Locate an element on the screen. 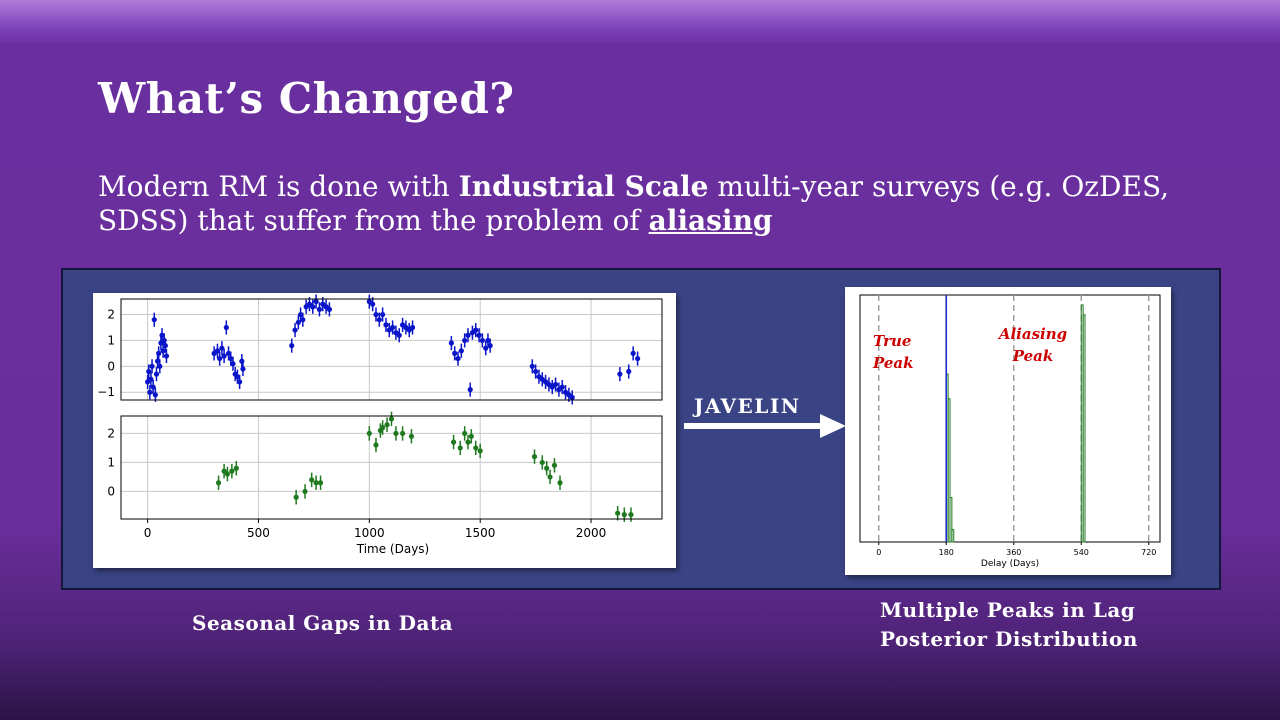 The image size is (1280, 720). light-curve-top-axes: 2 1 0 −1 is located at coordinates (380, 349).